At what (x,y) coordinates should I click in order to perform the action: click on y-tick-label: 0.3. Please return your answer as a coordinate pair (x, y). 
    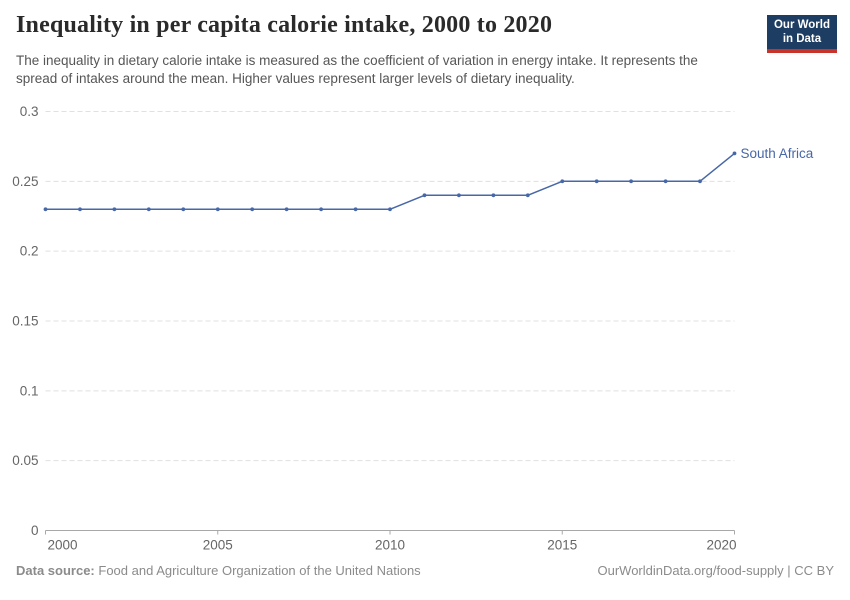
    Looking at the image, I should click on (29, 111).